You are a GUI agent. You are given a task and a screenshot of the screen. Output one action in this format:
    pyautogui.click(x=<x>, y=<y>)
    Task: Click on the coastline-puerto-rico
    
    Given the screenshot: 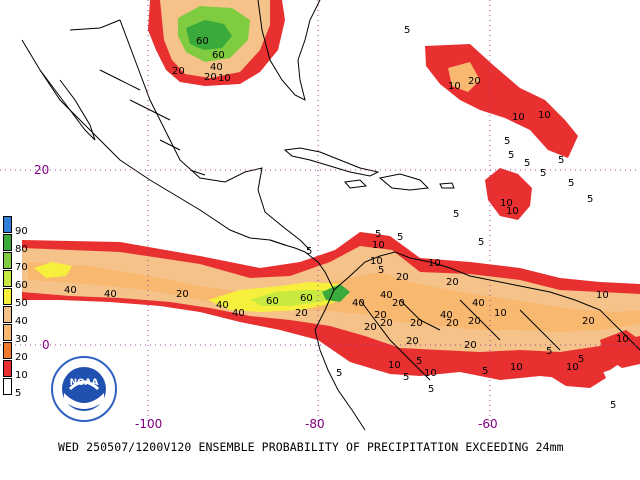 What is the action you would take?
    pyautogui.click(x=447, y=185)
    